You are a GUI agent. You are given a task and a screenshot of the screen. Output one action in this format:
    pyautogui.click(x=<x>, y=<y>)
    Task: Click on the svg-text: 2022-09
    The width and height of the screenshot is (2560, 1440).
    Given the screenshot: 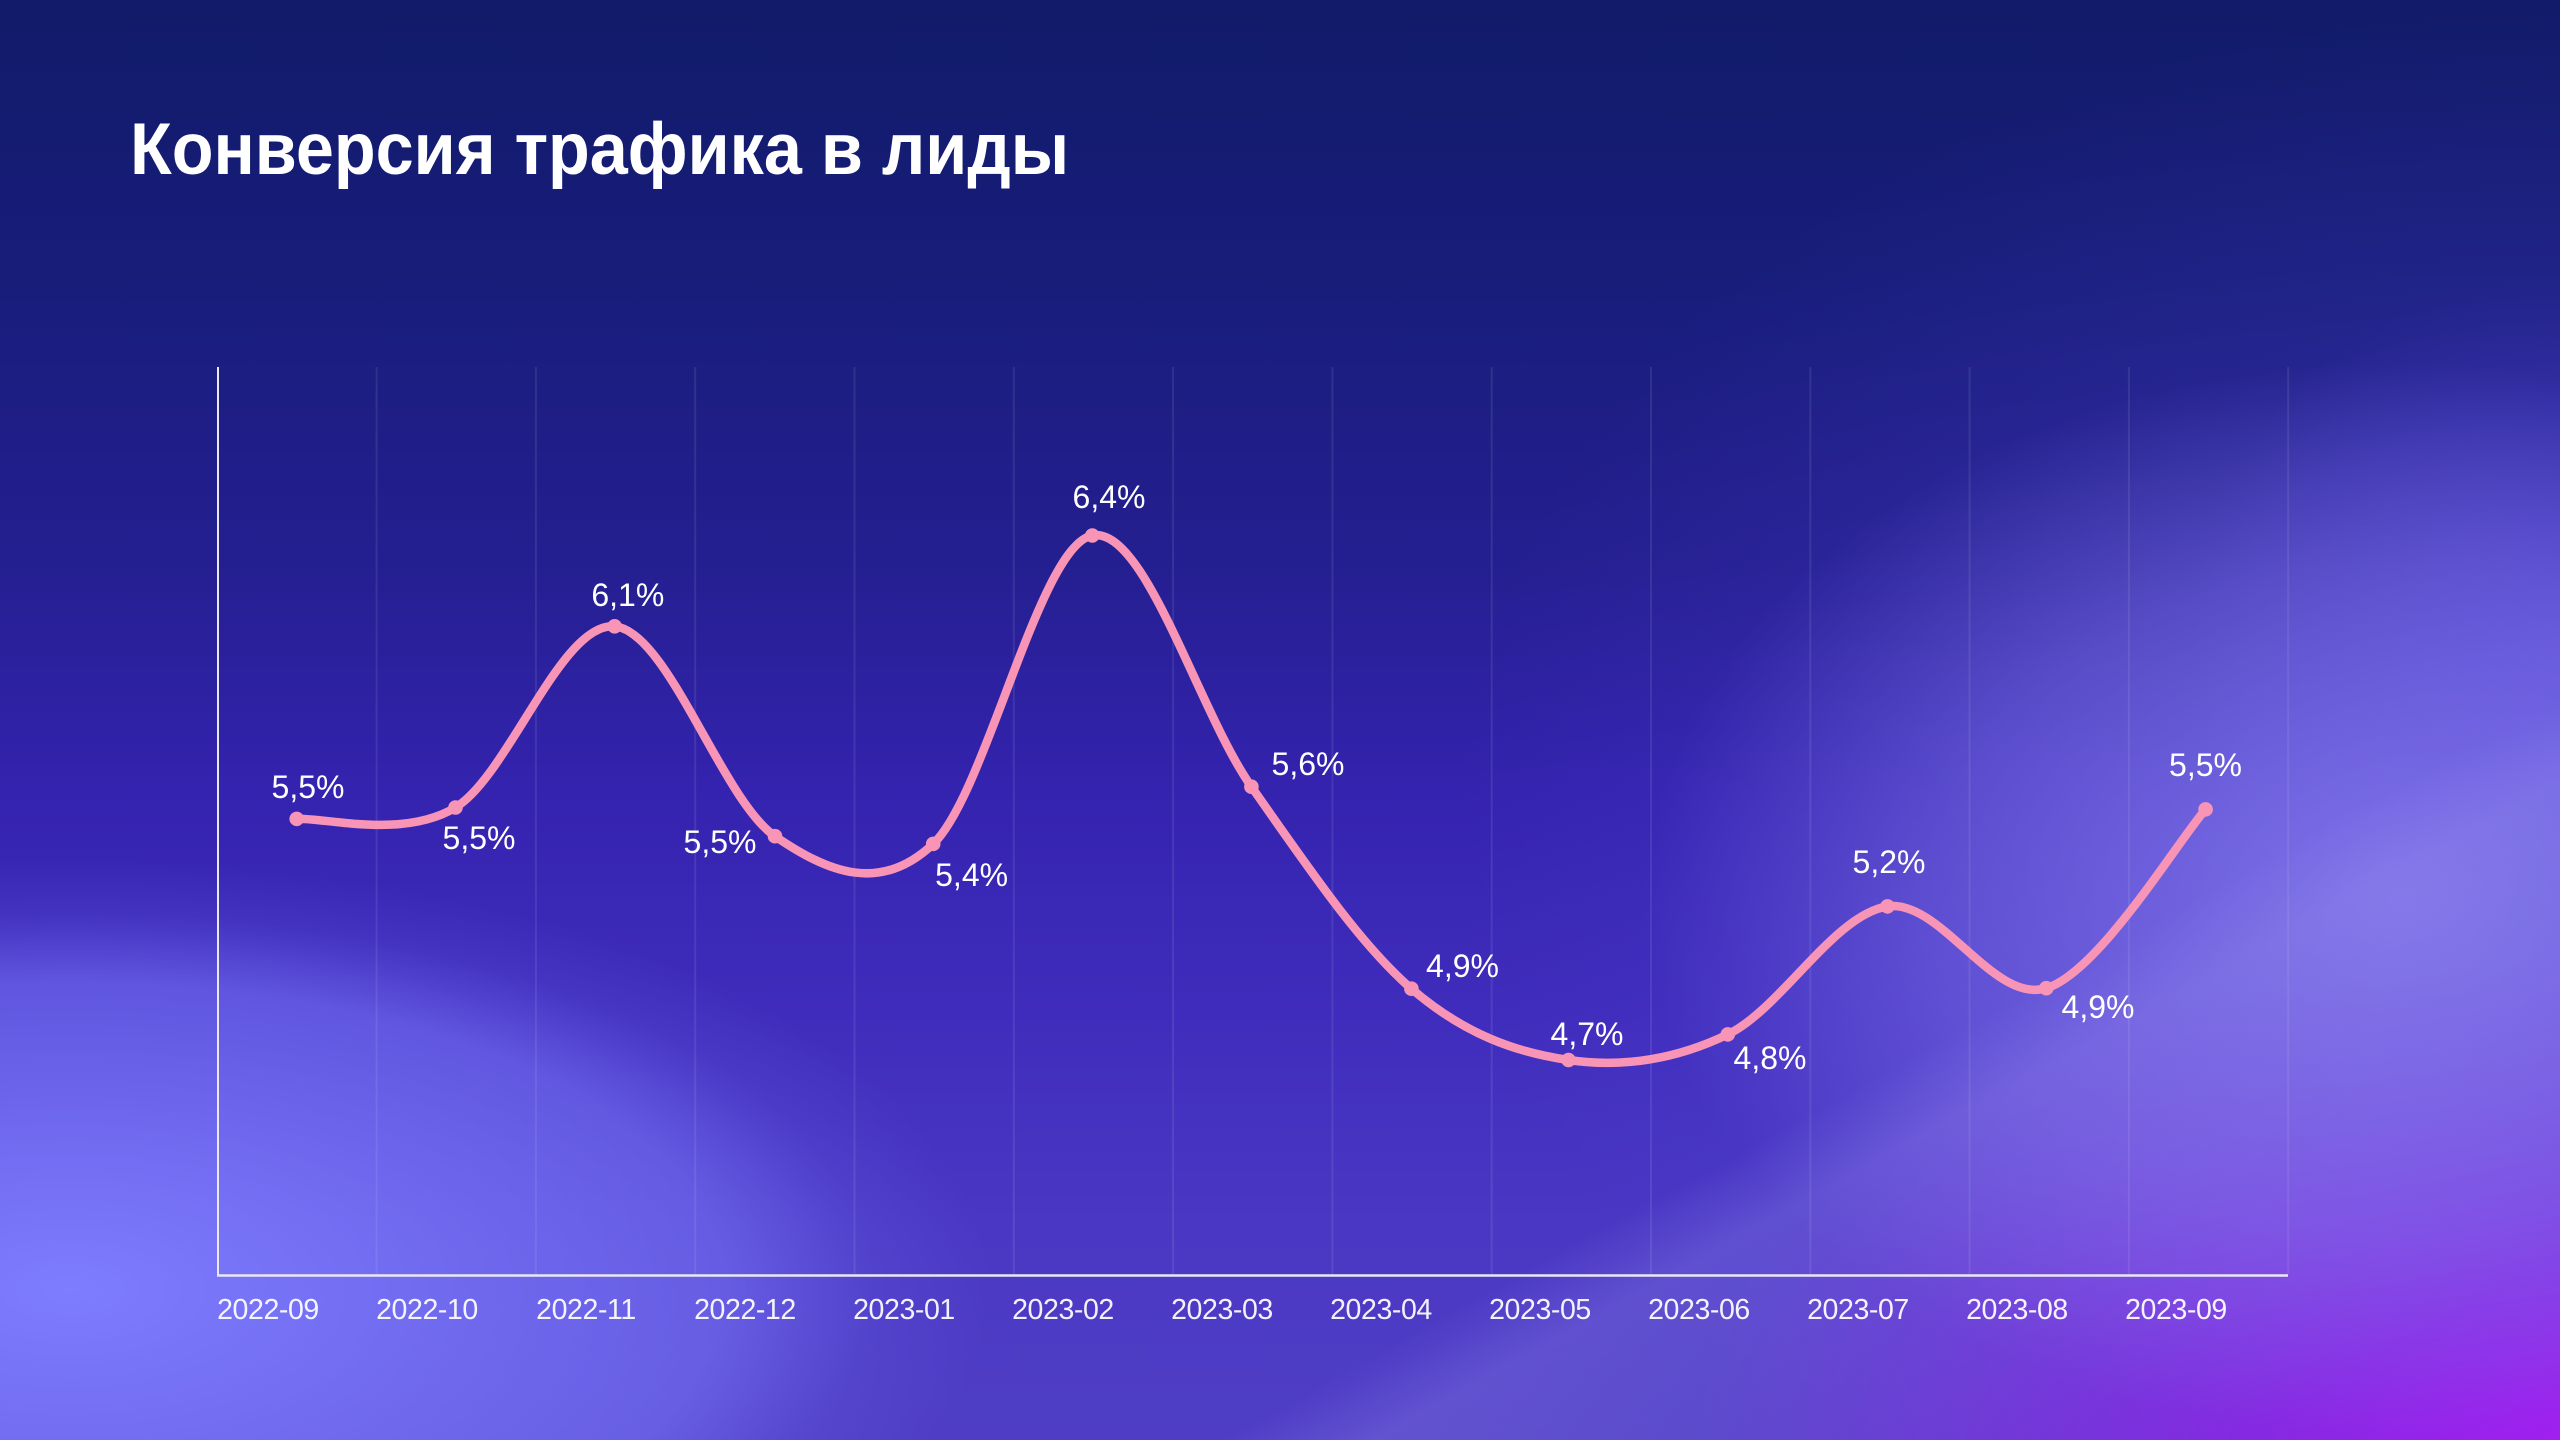 What is the action you would take?
    pyautogui.click(x=268, y=1310)
    